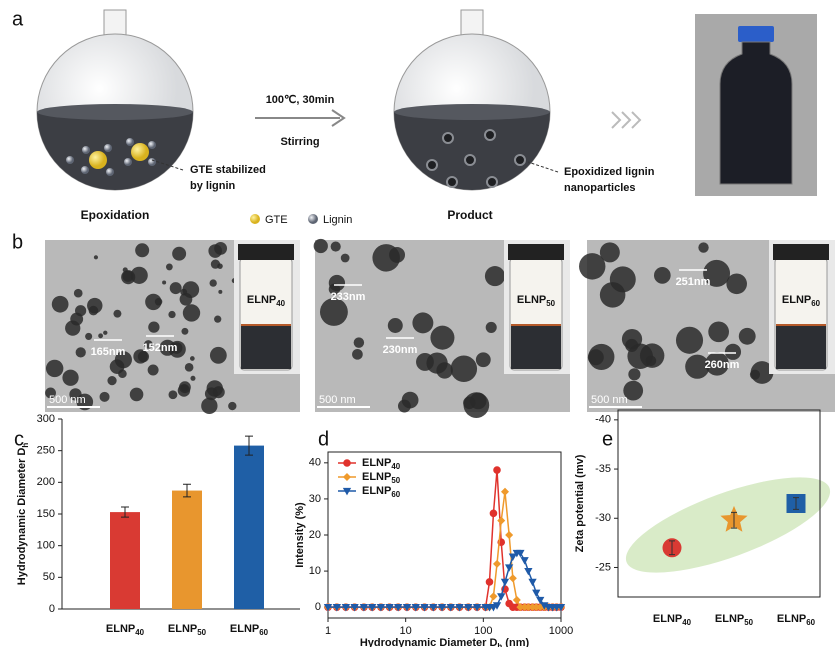  Describe the element at coordinates (756, 113) in the screenshot. I see `bottle` at that location.